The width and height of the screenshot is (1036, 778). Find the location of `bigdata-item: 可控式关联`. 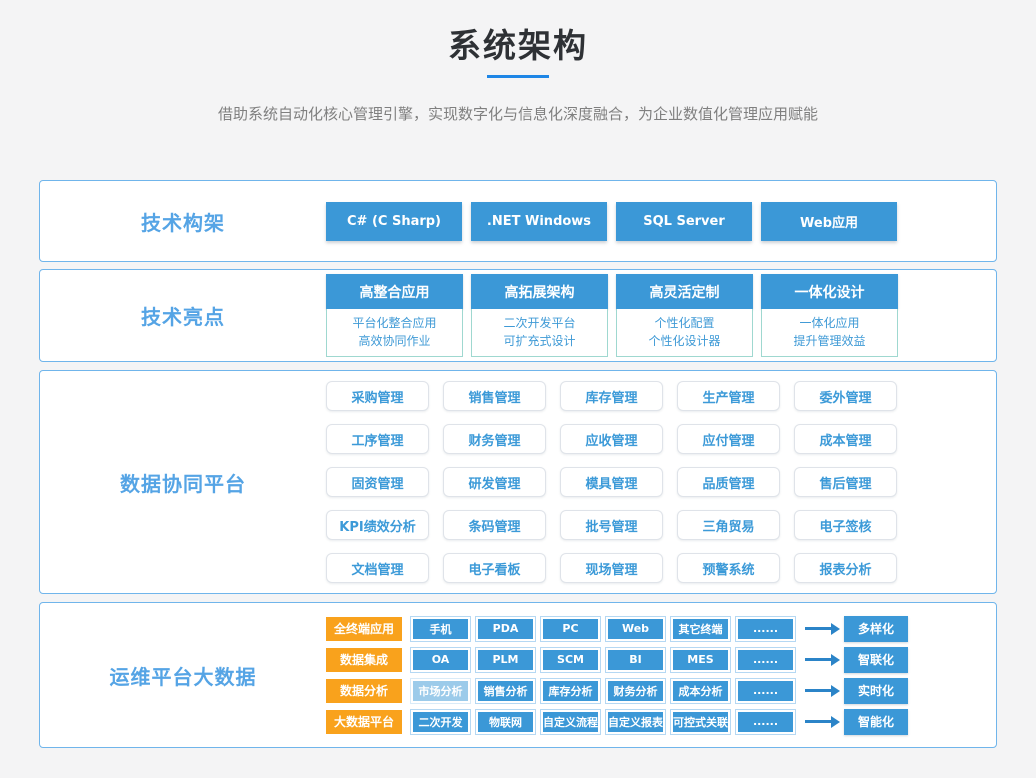

bigdata-item: 可控式关联 is located at coordinates (700, 721).